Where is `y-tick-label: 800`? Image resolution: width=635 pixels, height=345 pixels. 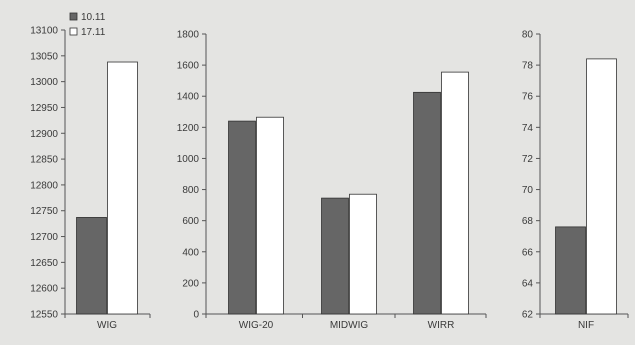
y-tick-label: 800 is located at coordinates (190, 190).